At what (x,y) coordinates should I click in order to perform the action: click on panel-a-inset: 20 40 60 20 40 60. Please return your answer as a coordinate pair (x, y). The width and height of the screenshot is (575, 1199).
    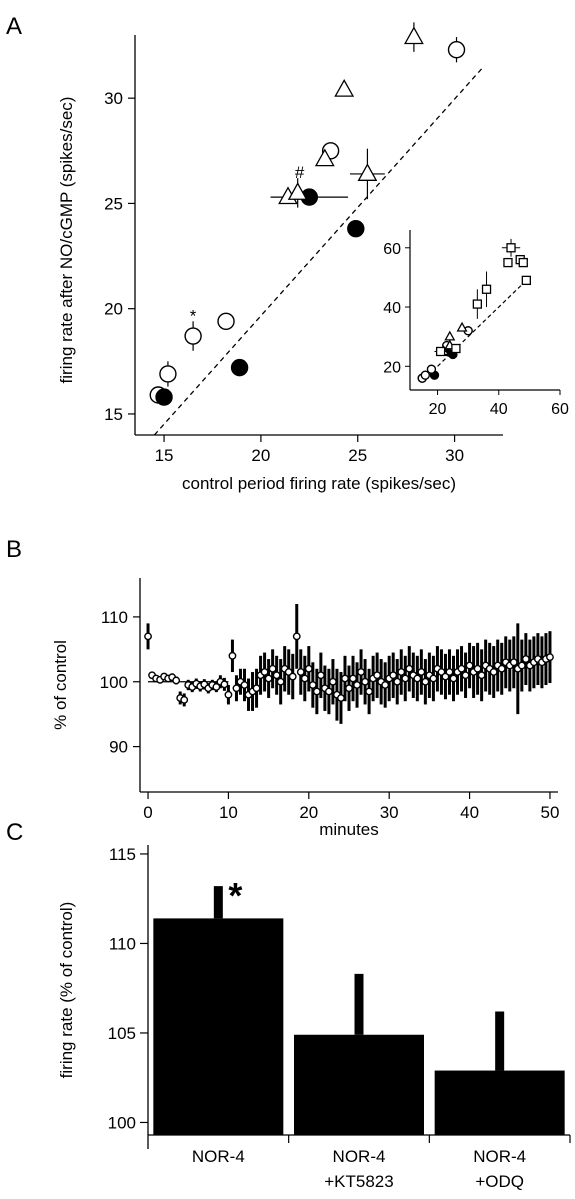
    Looking at the image, I should click on (476, 324).